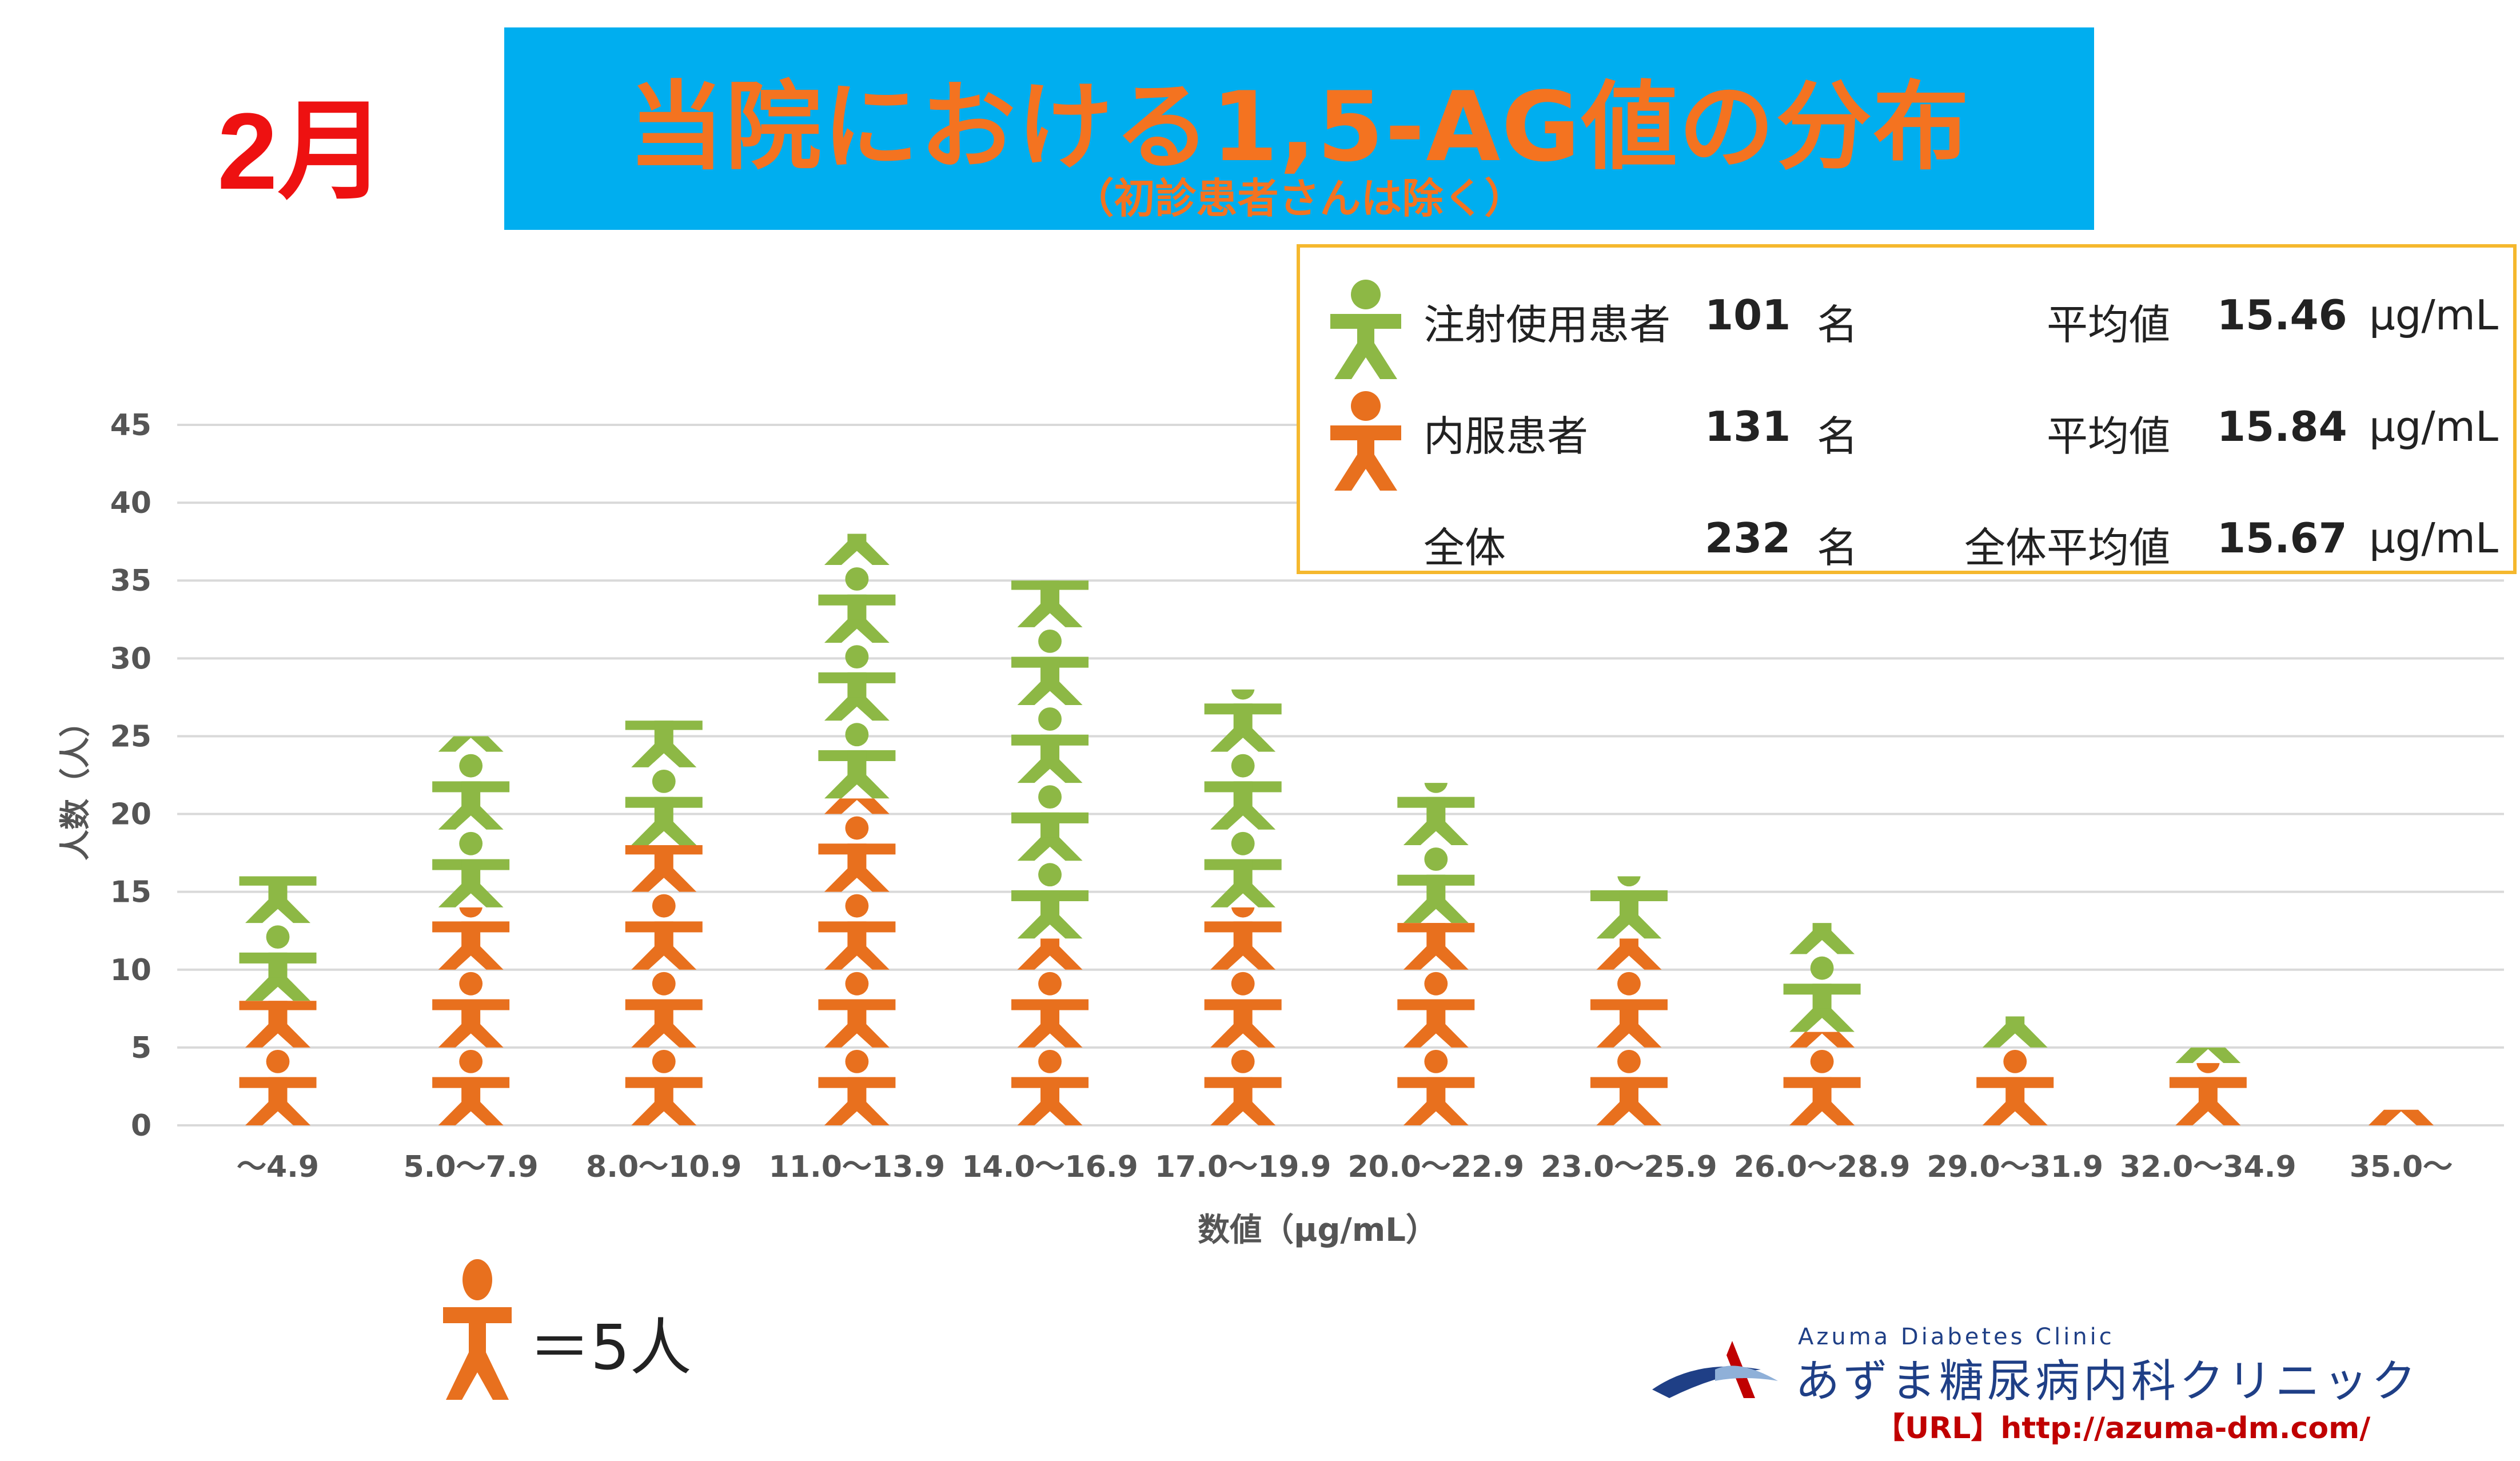 The height and width of the screenshot is (1461, 2520). What do you see at coordinates (130, 425) in the screenshot?
I see `y-tick-label: 45` at bounding box center [130, 425].